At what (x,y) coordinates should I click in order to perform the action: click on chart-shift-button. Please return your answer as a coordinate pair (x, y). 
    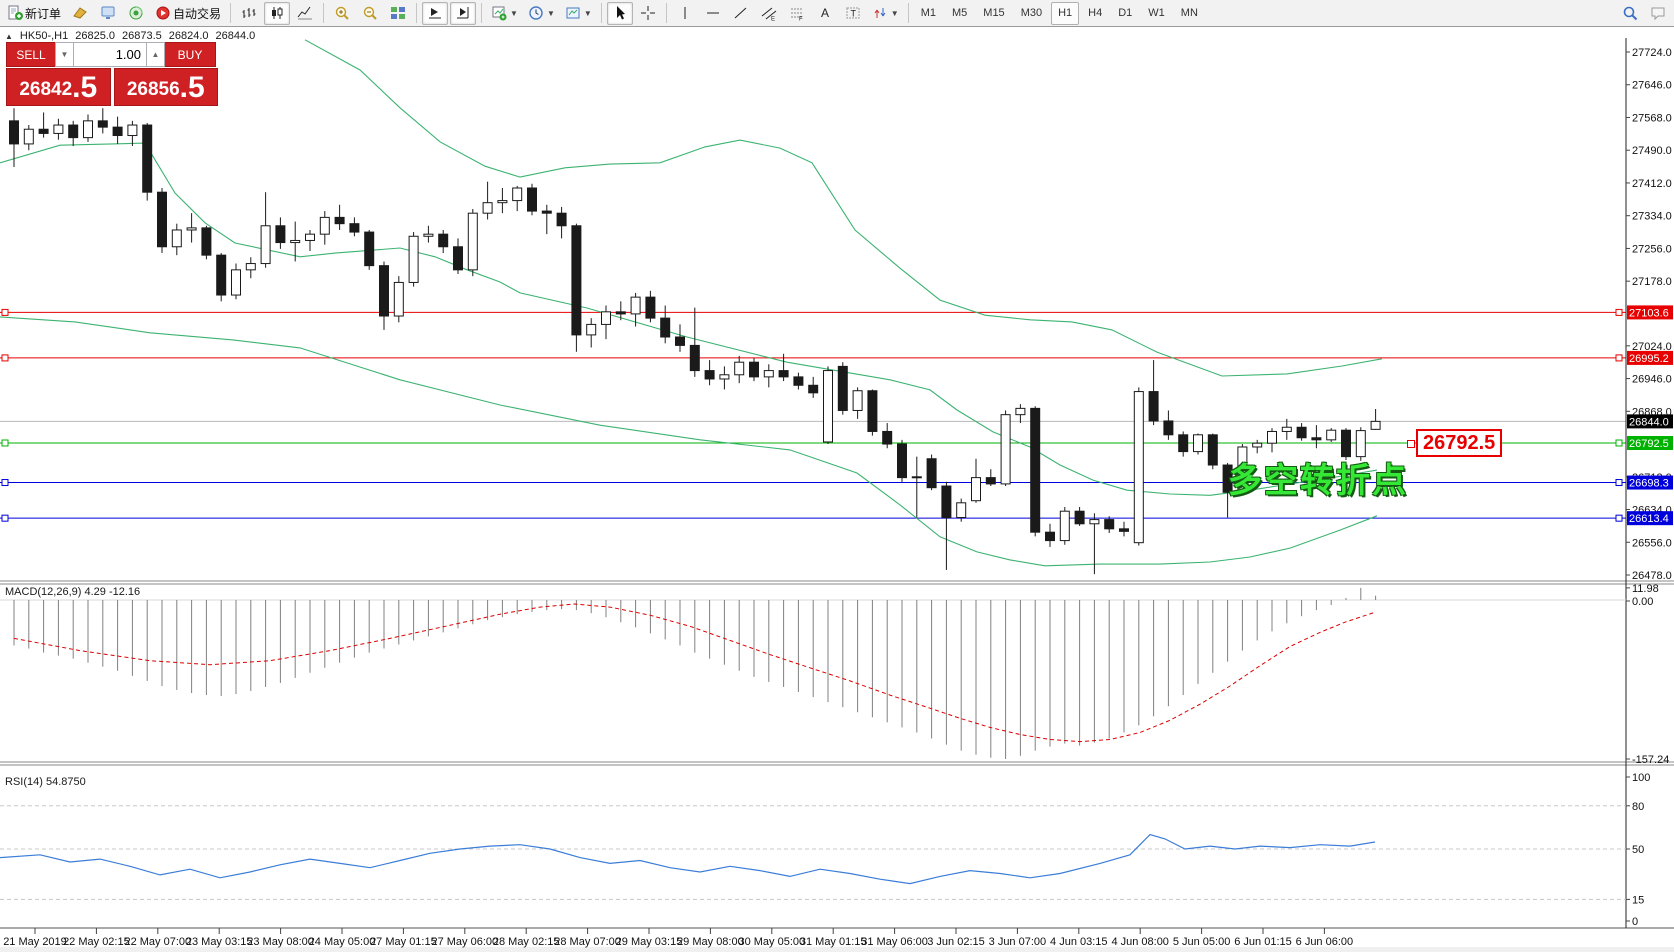
    Looking at the image, I should click on (463, 13).